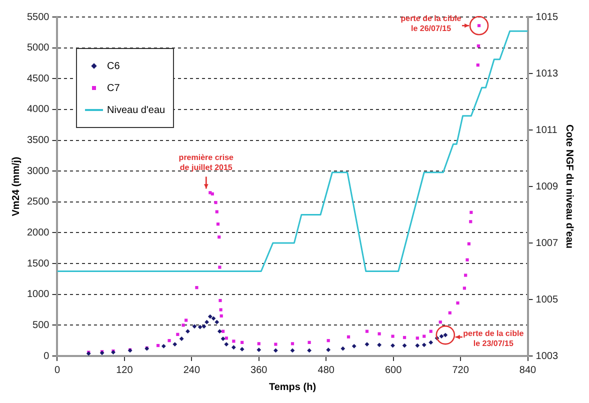  Describe the element at coordinates (38, 294) in the screenshot. I see `y-tick-label: 1000` at that location.